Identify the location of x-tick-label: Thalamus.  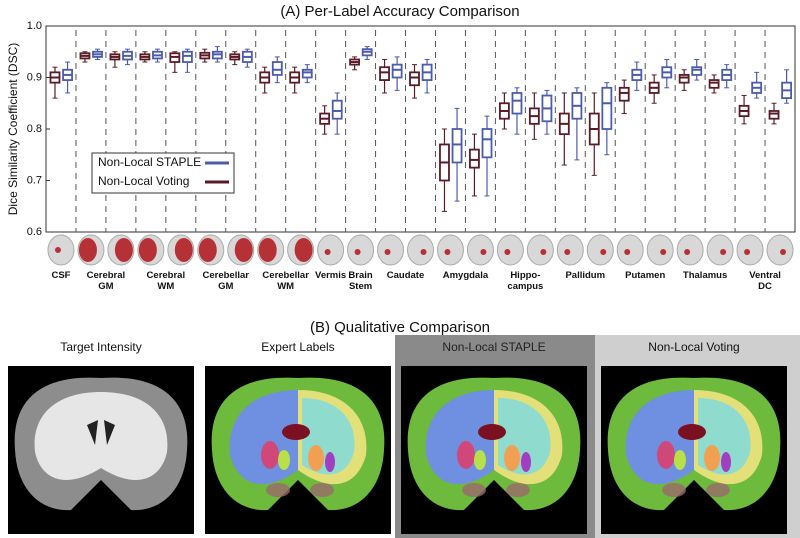
(705, 275).